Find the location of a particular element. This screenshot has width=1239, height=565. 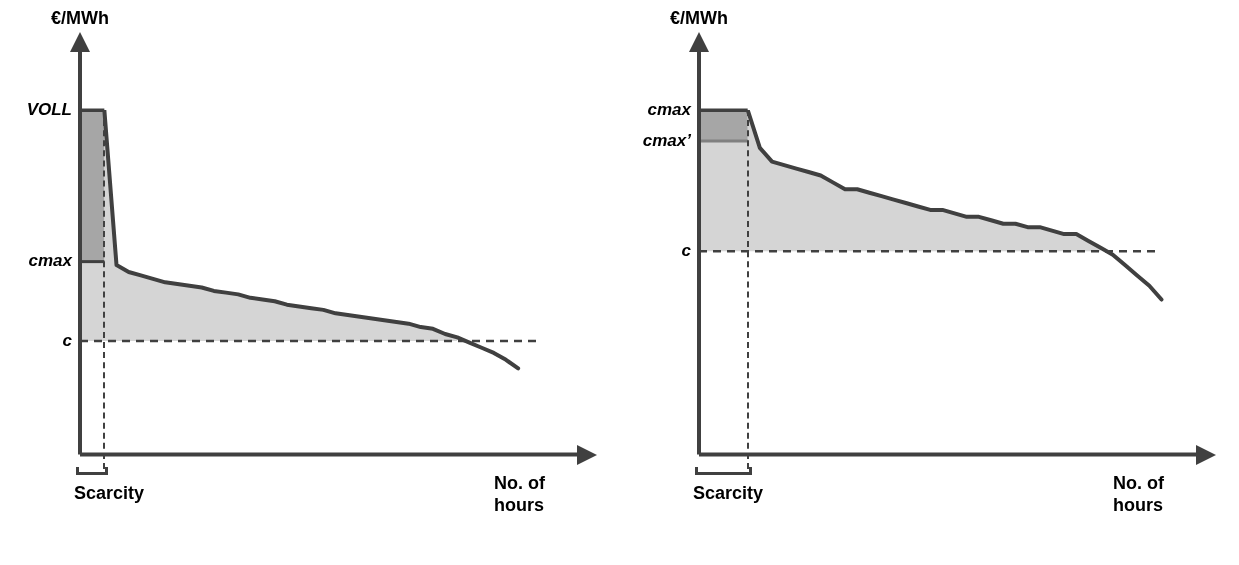

ref-line-label: cmax’ is located at coordinates (667, 140).